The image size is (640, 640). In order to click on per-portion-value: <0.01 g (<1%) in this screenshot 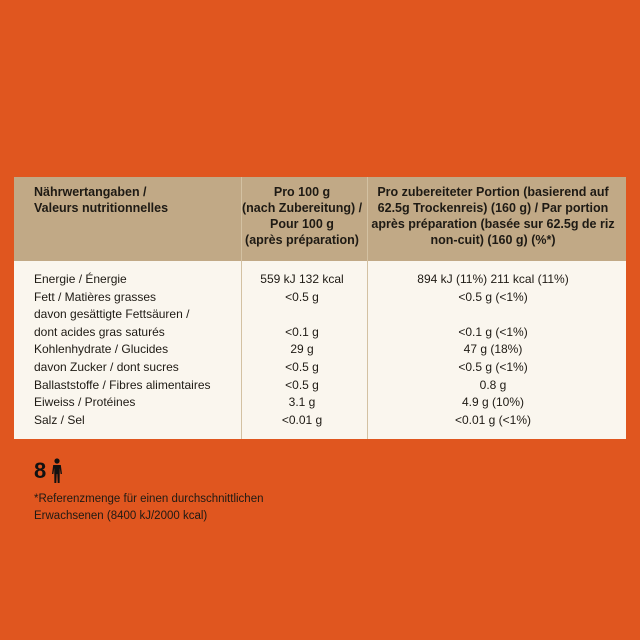, I will do `click(493, 419)`.